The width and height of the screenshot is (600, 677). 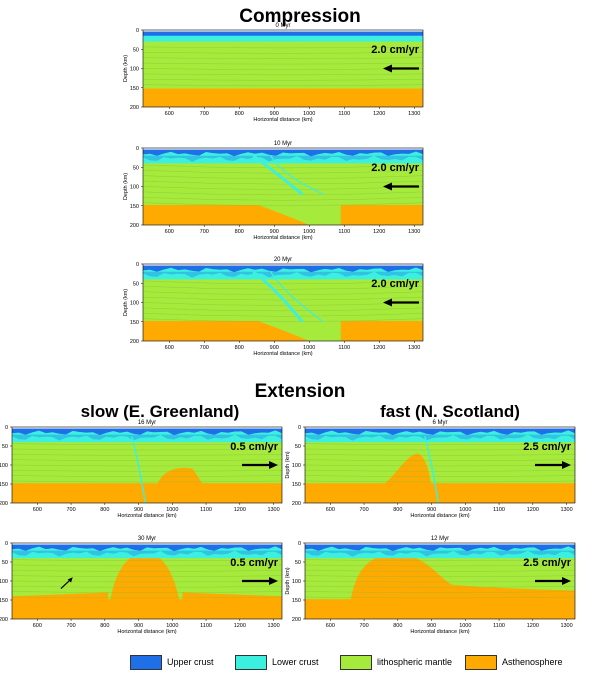 What do you see at coordinates (415, 662) in the screenshot?
I see `legend-label-lithospheric-mantle: lithospheric mantle` at bounding box center [415, 662].